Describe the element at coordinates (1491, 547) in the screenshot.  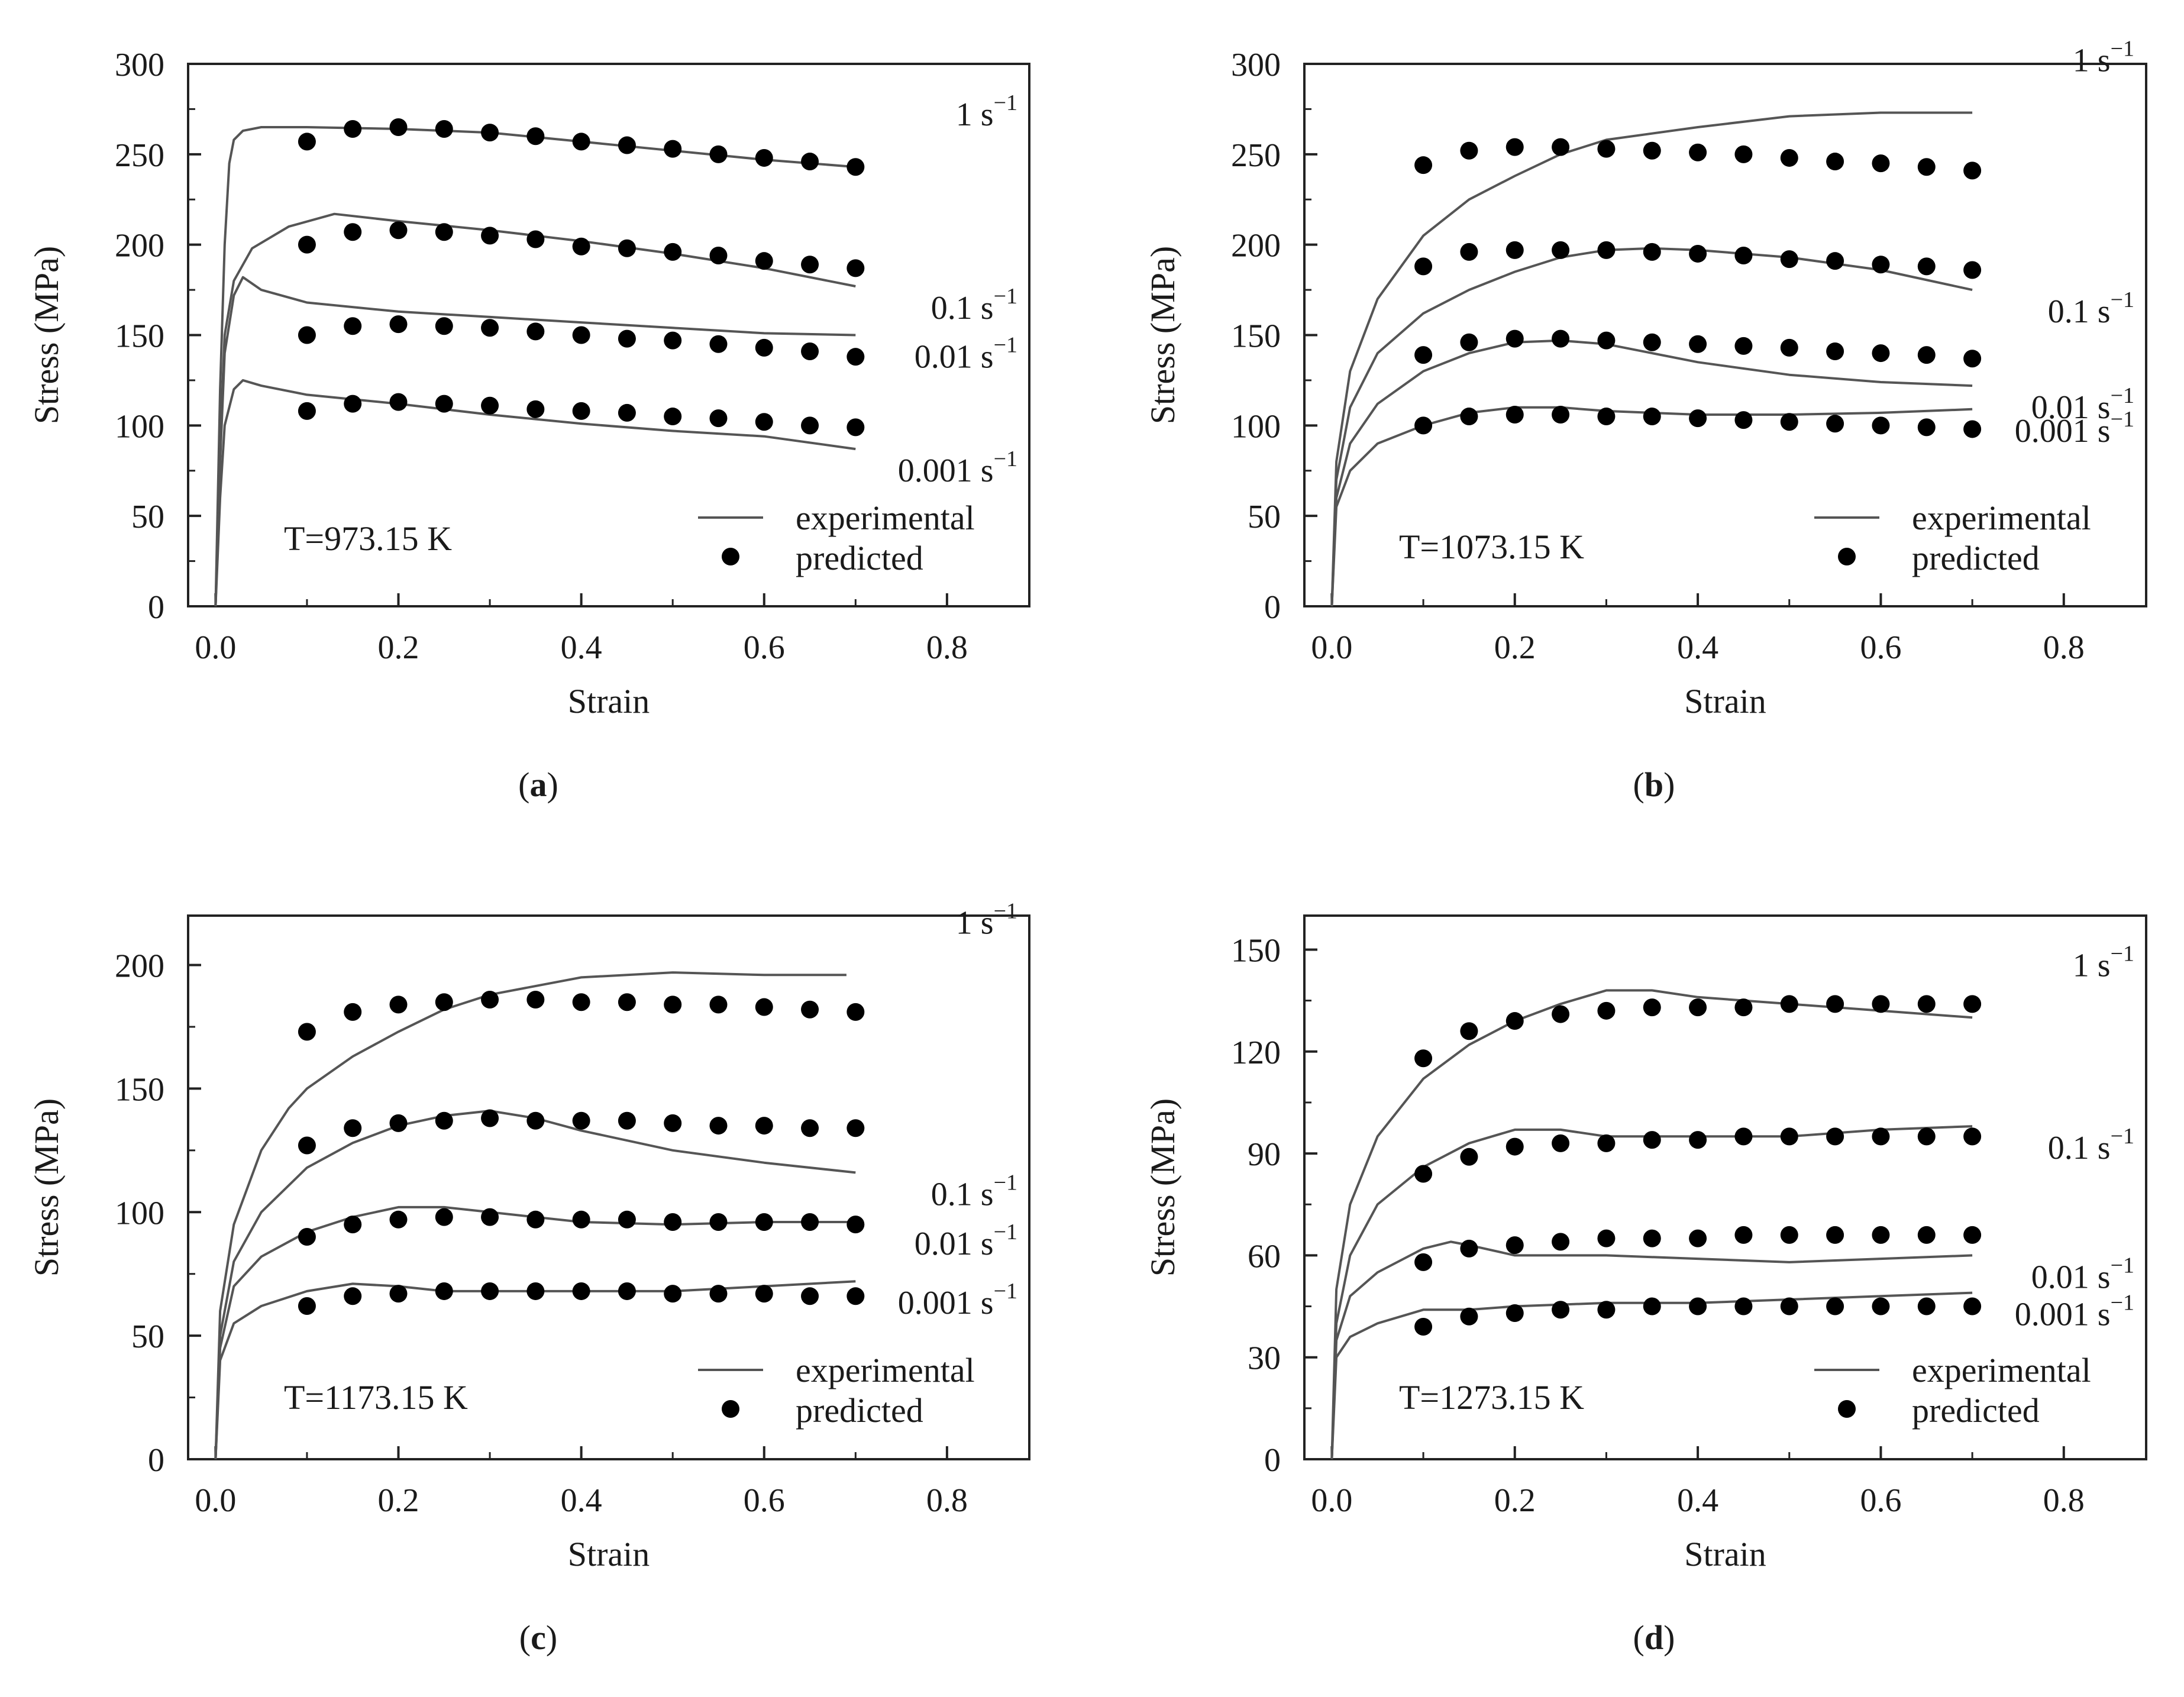
I see `temperature-annotation: T=1073.15 K` at that location.